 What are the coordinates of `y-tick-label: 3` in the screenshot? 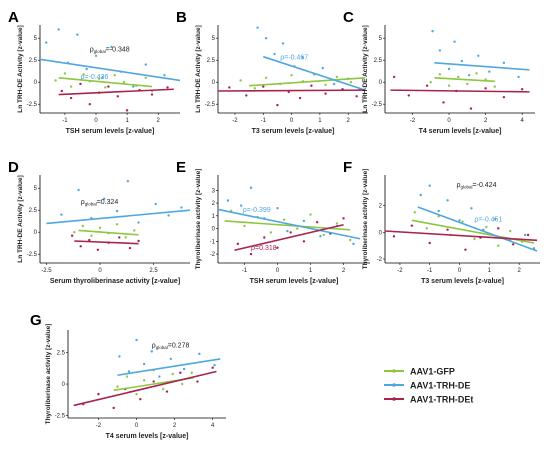 It's located at (214, 191).